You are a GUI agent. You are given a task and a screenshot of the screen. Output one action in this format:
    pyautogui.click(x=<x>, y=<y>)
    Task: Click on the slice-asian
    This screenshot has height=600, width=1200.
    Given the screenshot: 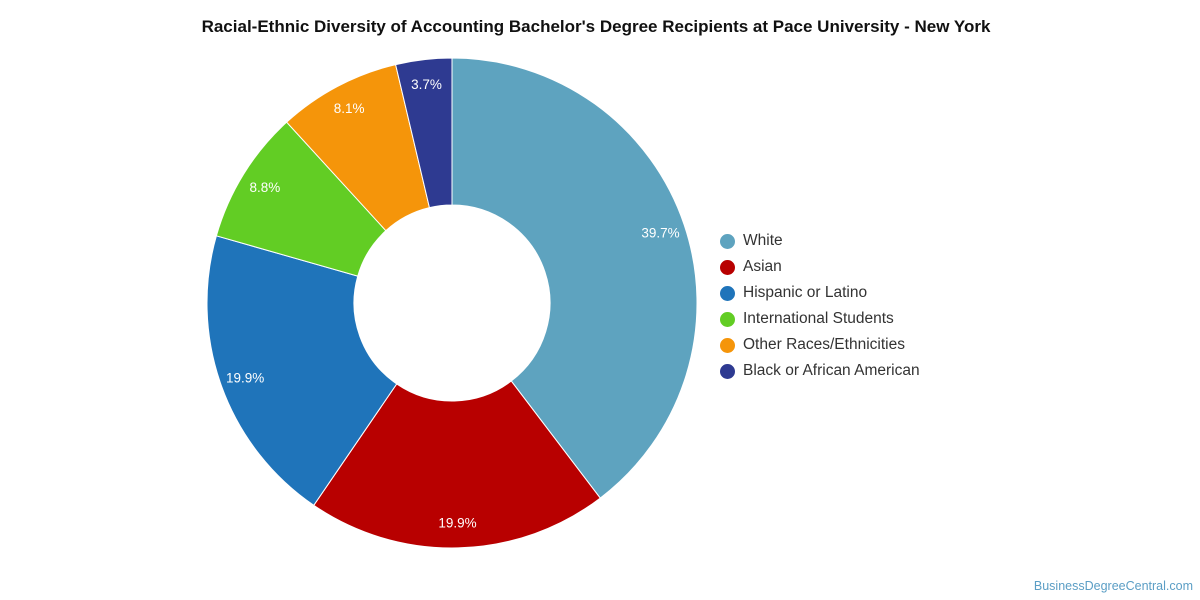 What is the action you would take?
    pyautogui.click(x=457, y=464)
    